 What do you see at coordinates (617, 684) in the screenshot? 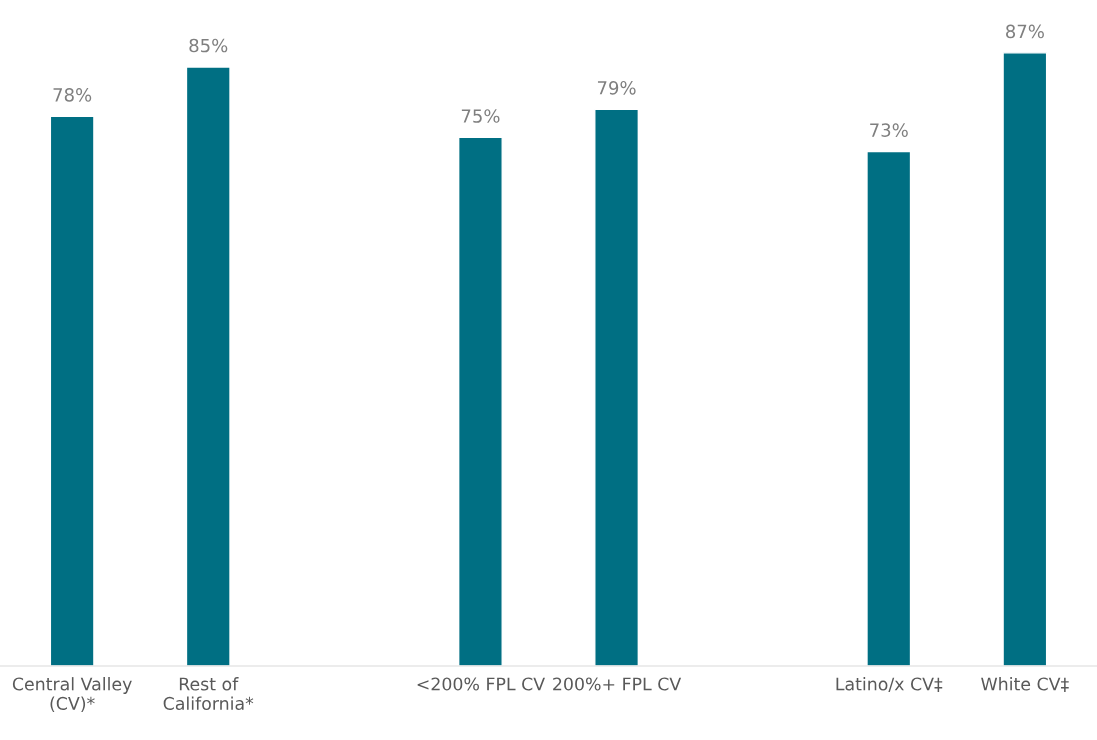
I see `x-tick-label: 200%+ FPL CV` at bounding box center [617, 684].